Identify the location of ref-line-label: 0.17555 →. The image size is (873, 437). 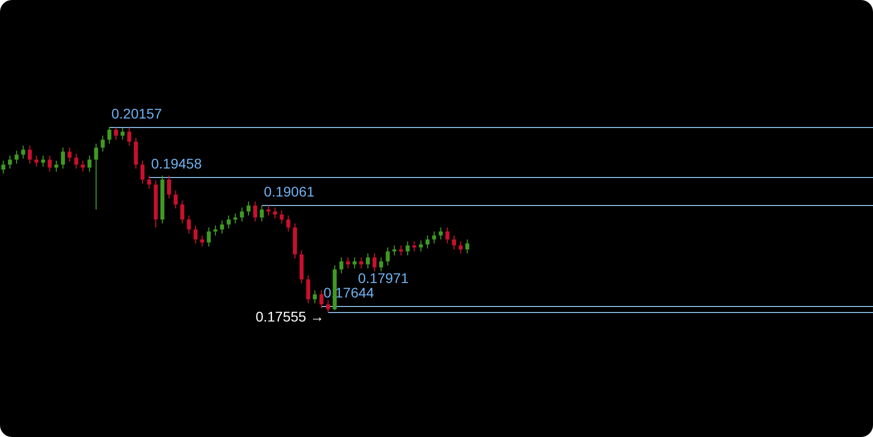
(290, 316).